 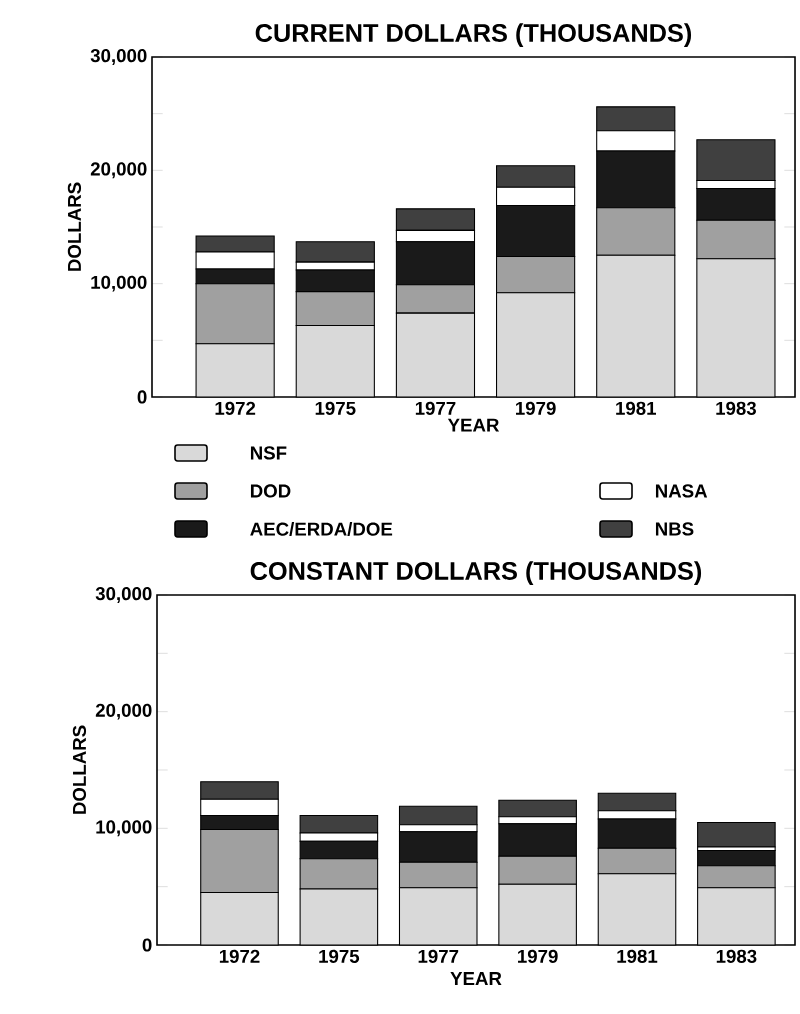 I want to click on legend-label: NBS, so click(x=674, y=529).